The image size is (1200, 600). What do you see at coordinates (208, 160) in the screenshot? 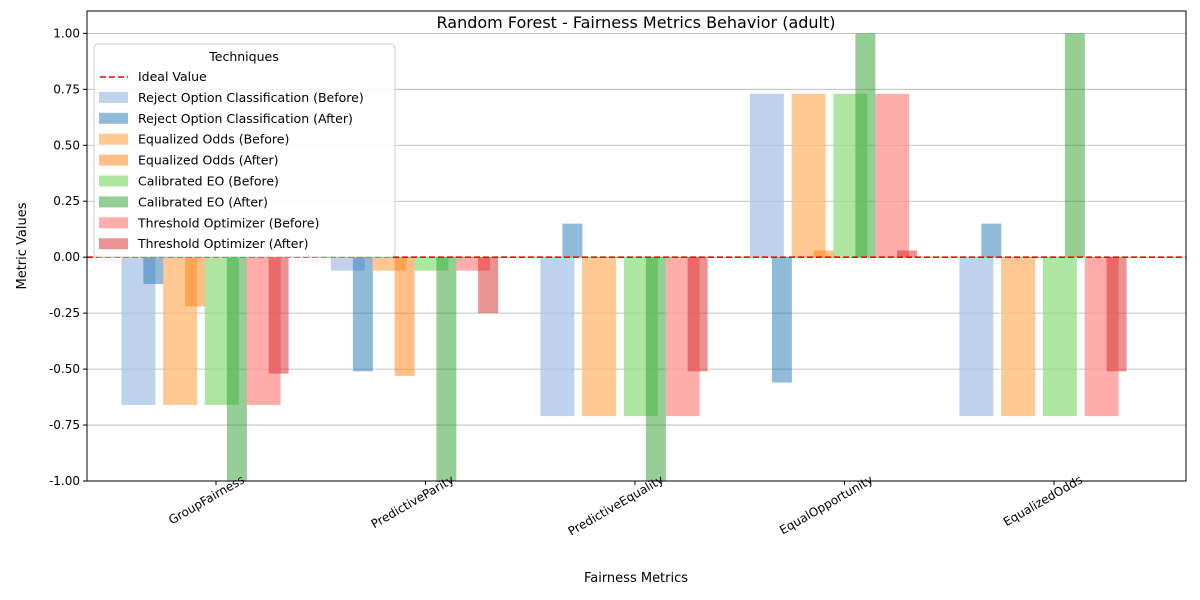
I see `legend-label: Equalized Odds (After)` at bounding box center [208, 160].